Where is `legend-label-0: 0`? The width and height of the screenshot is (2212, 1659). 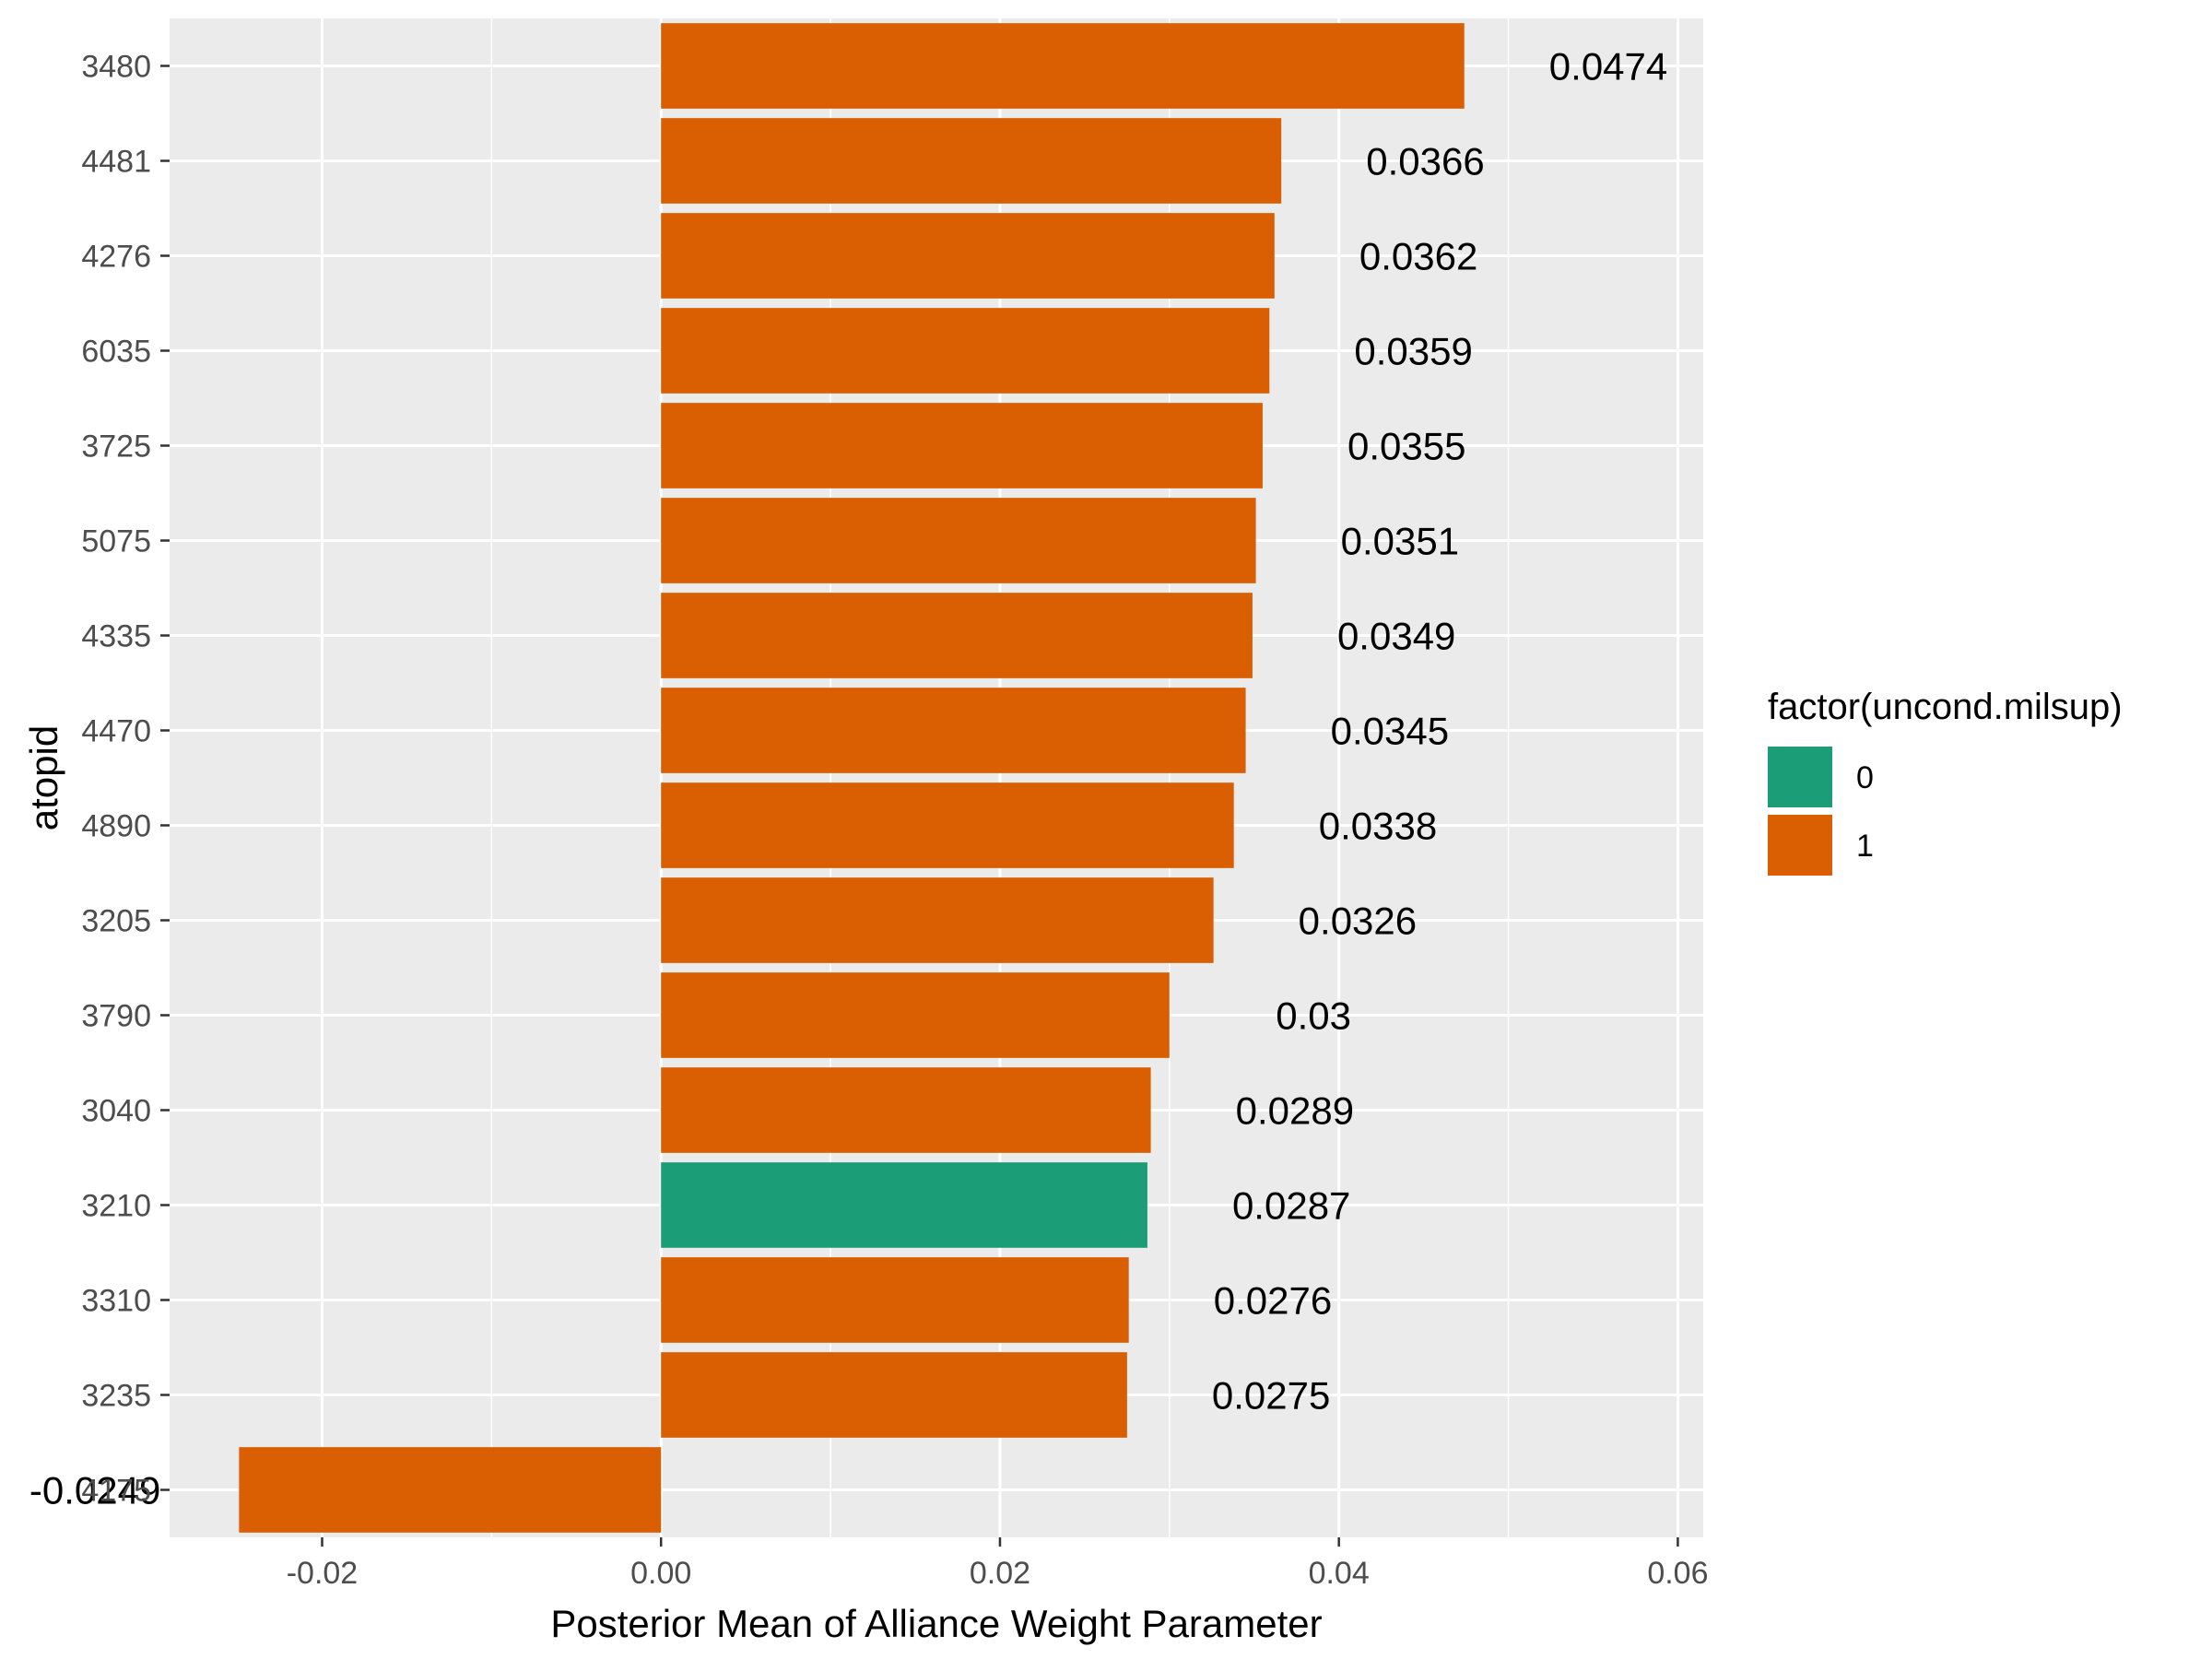 legend-label-0: 0 is located at coordinates (1865, 777).